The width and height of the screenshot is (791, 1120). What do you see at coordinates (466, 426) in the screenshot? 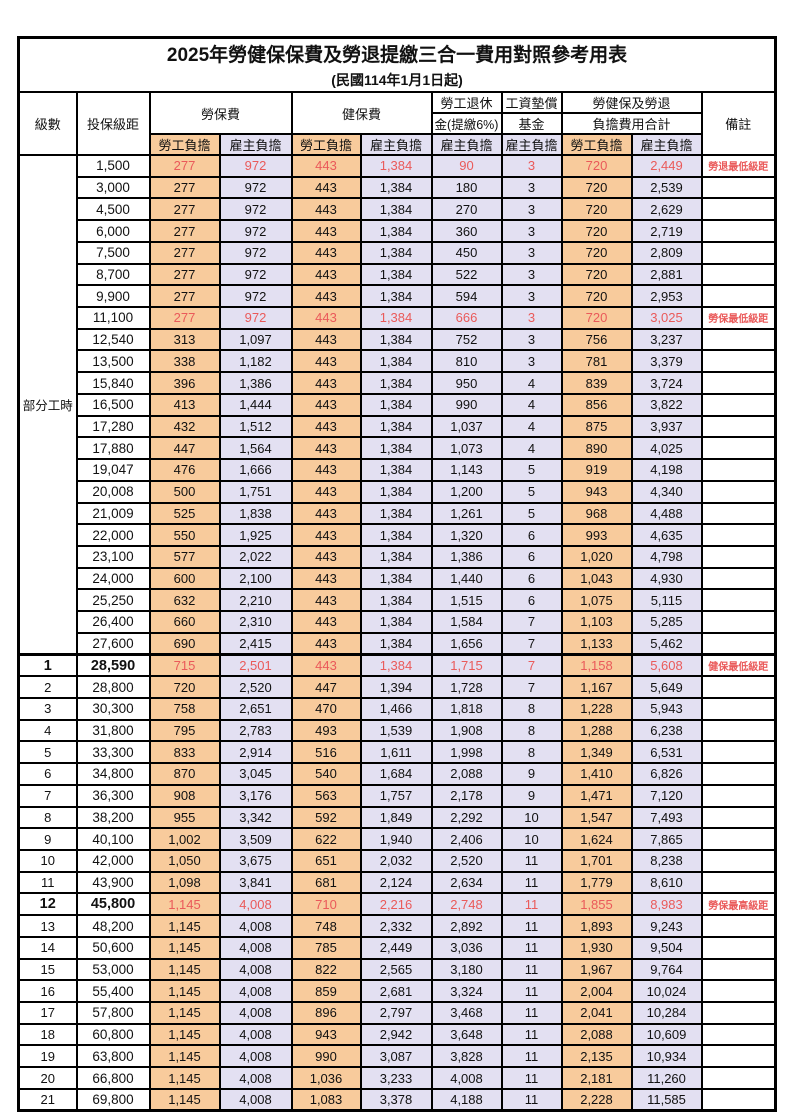
I see `value-cell: 1,037` at bounding box center [466, 426].